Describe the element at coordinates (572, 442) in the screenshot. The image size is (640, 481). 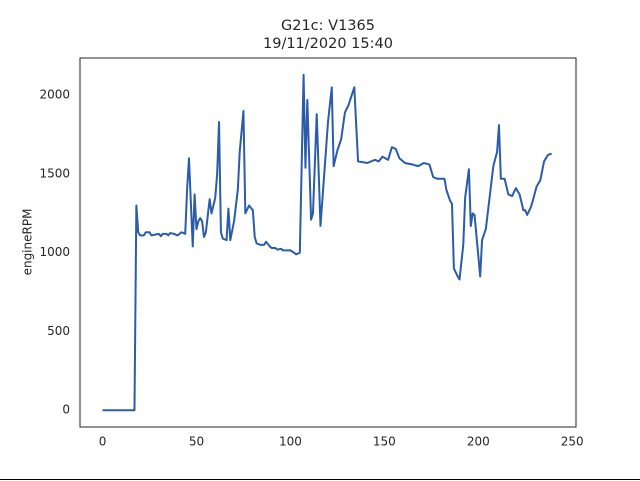
I see `x-tick-label: 250` at that location.